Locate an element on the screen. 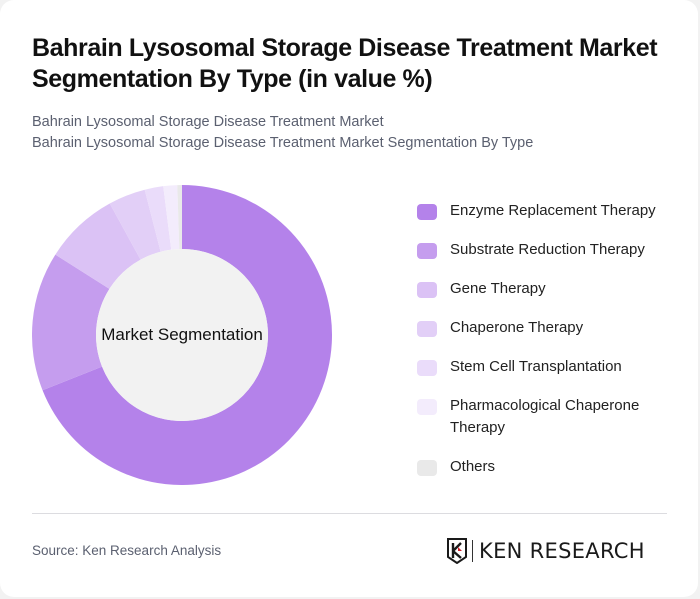 Image resolution: width=700 pixels, height=599 pixels. legend-label: Stem Cell Transplantation is located at coordinates (536, 366).